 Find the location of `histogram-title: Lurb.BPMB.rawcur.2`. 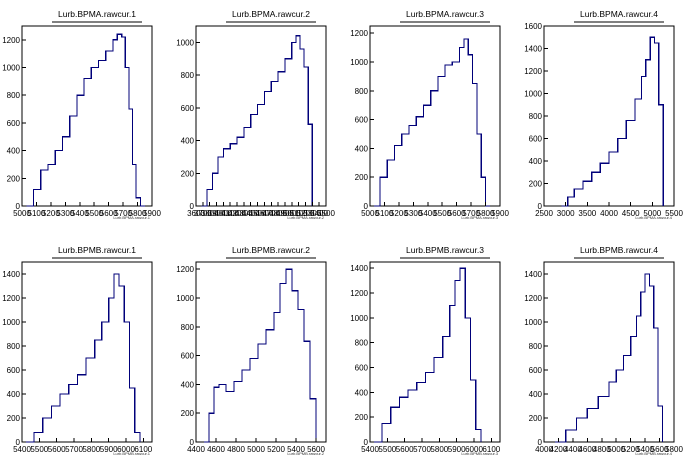

histogram-title: Lurb.BPMB.rawcur.2 is located at coordinates (271, 250).